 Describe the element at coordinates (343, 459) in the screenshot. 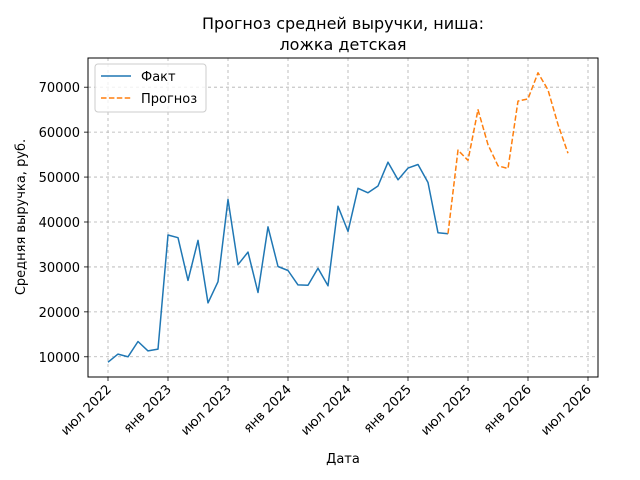

I see `x-axis-label: Дата` at that location.